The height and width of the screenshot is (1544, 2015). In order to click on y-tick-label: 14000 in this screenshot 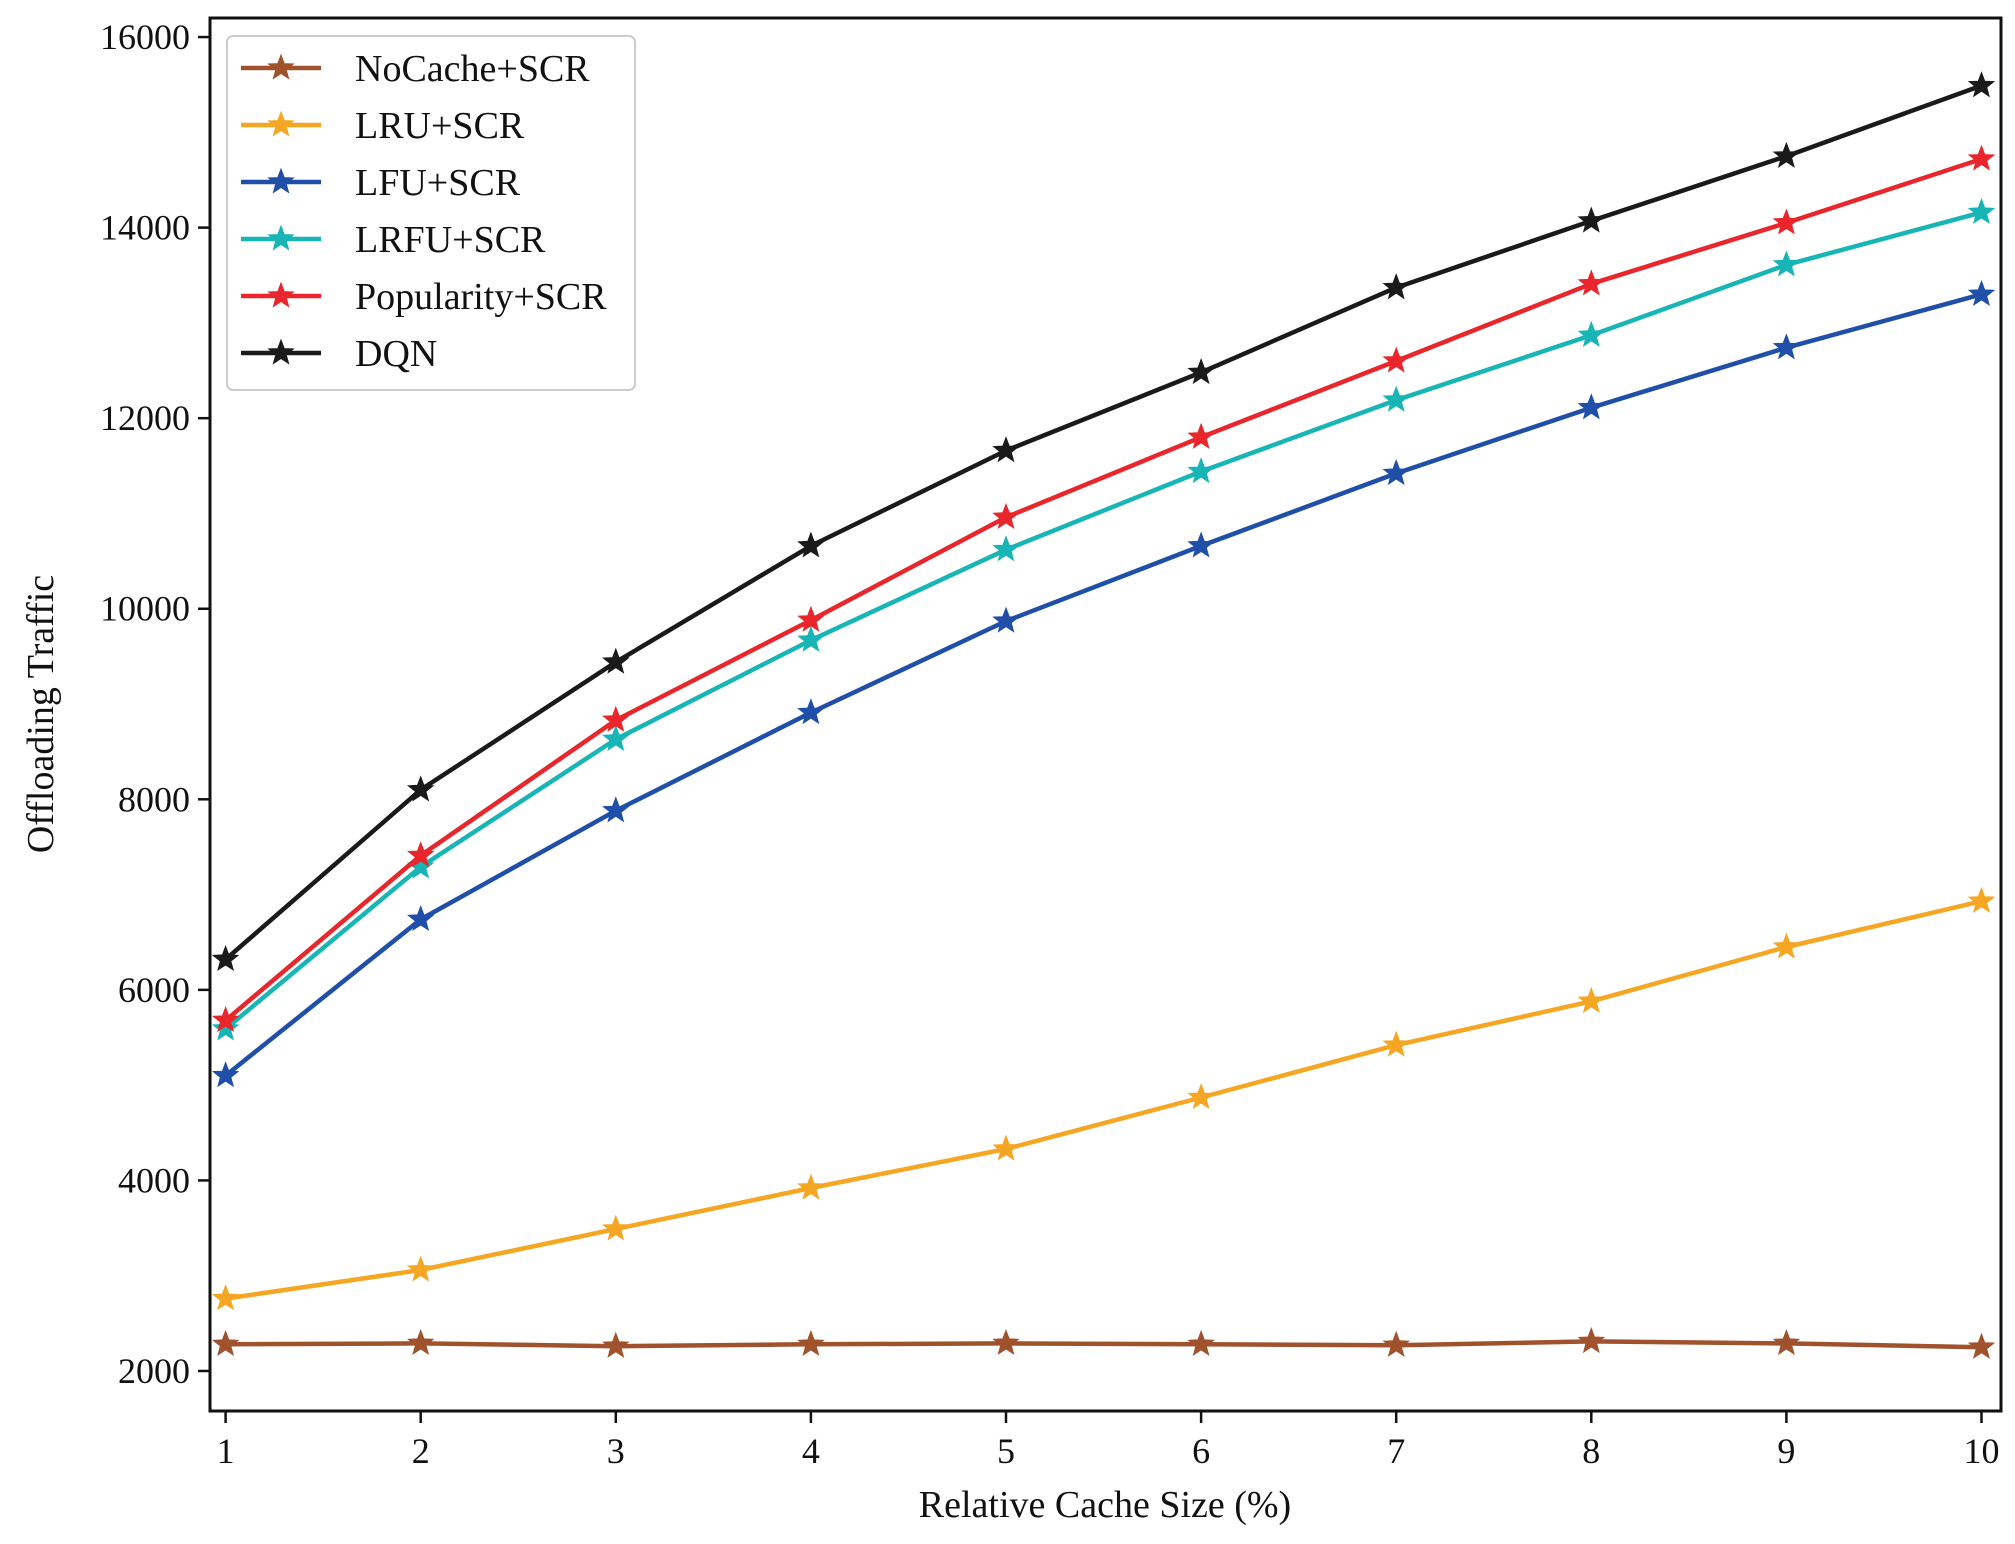, I will do `click(145, 228)`.